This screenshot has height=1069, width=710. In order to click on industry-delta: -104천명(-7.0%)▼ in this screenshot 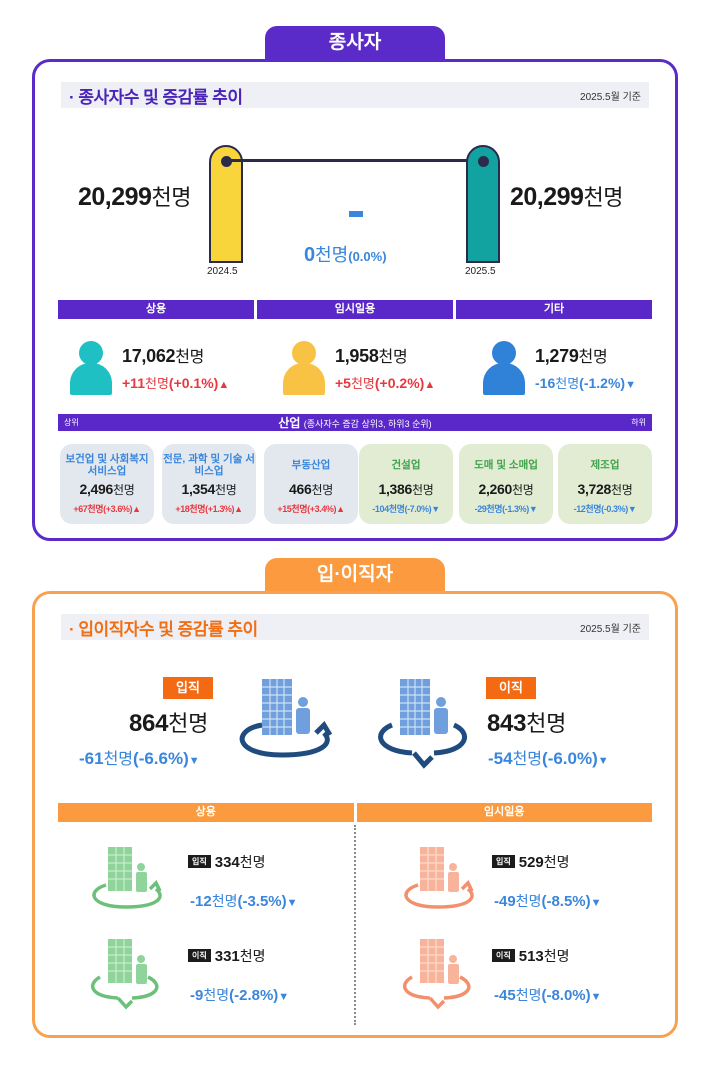, I will do `click(406, 509)`.